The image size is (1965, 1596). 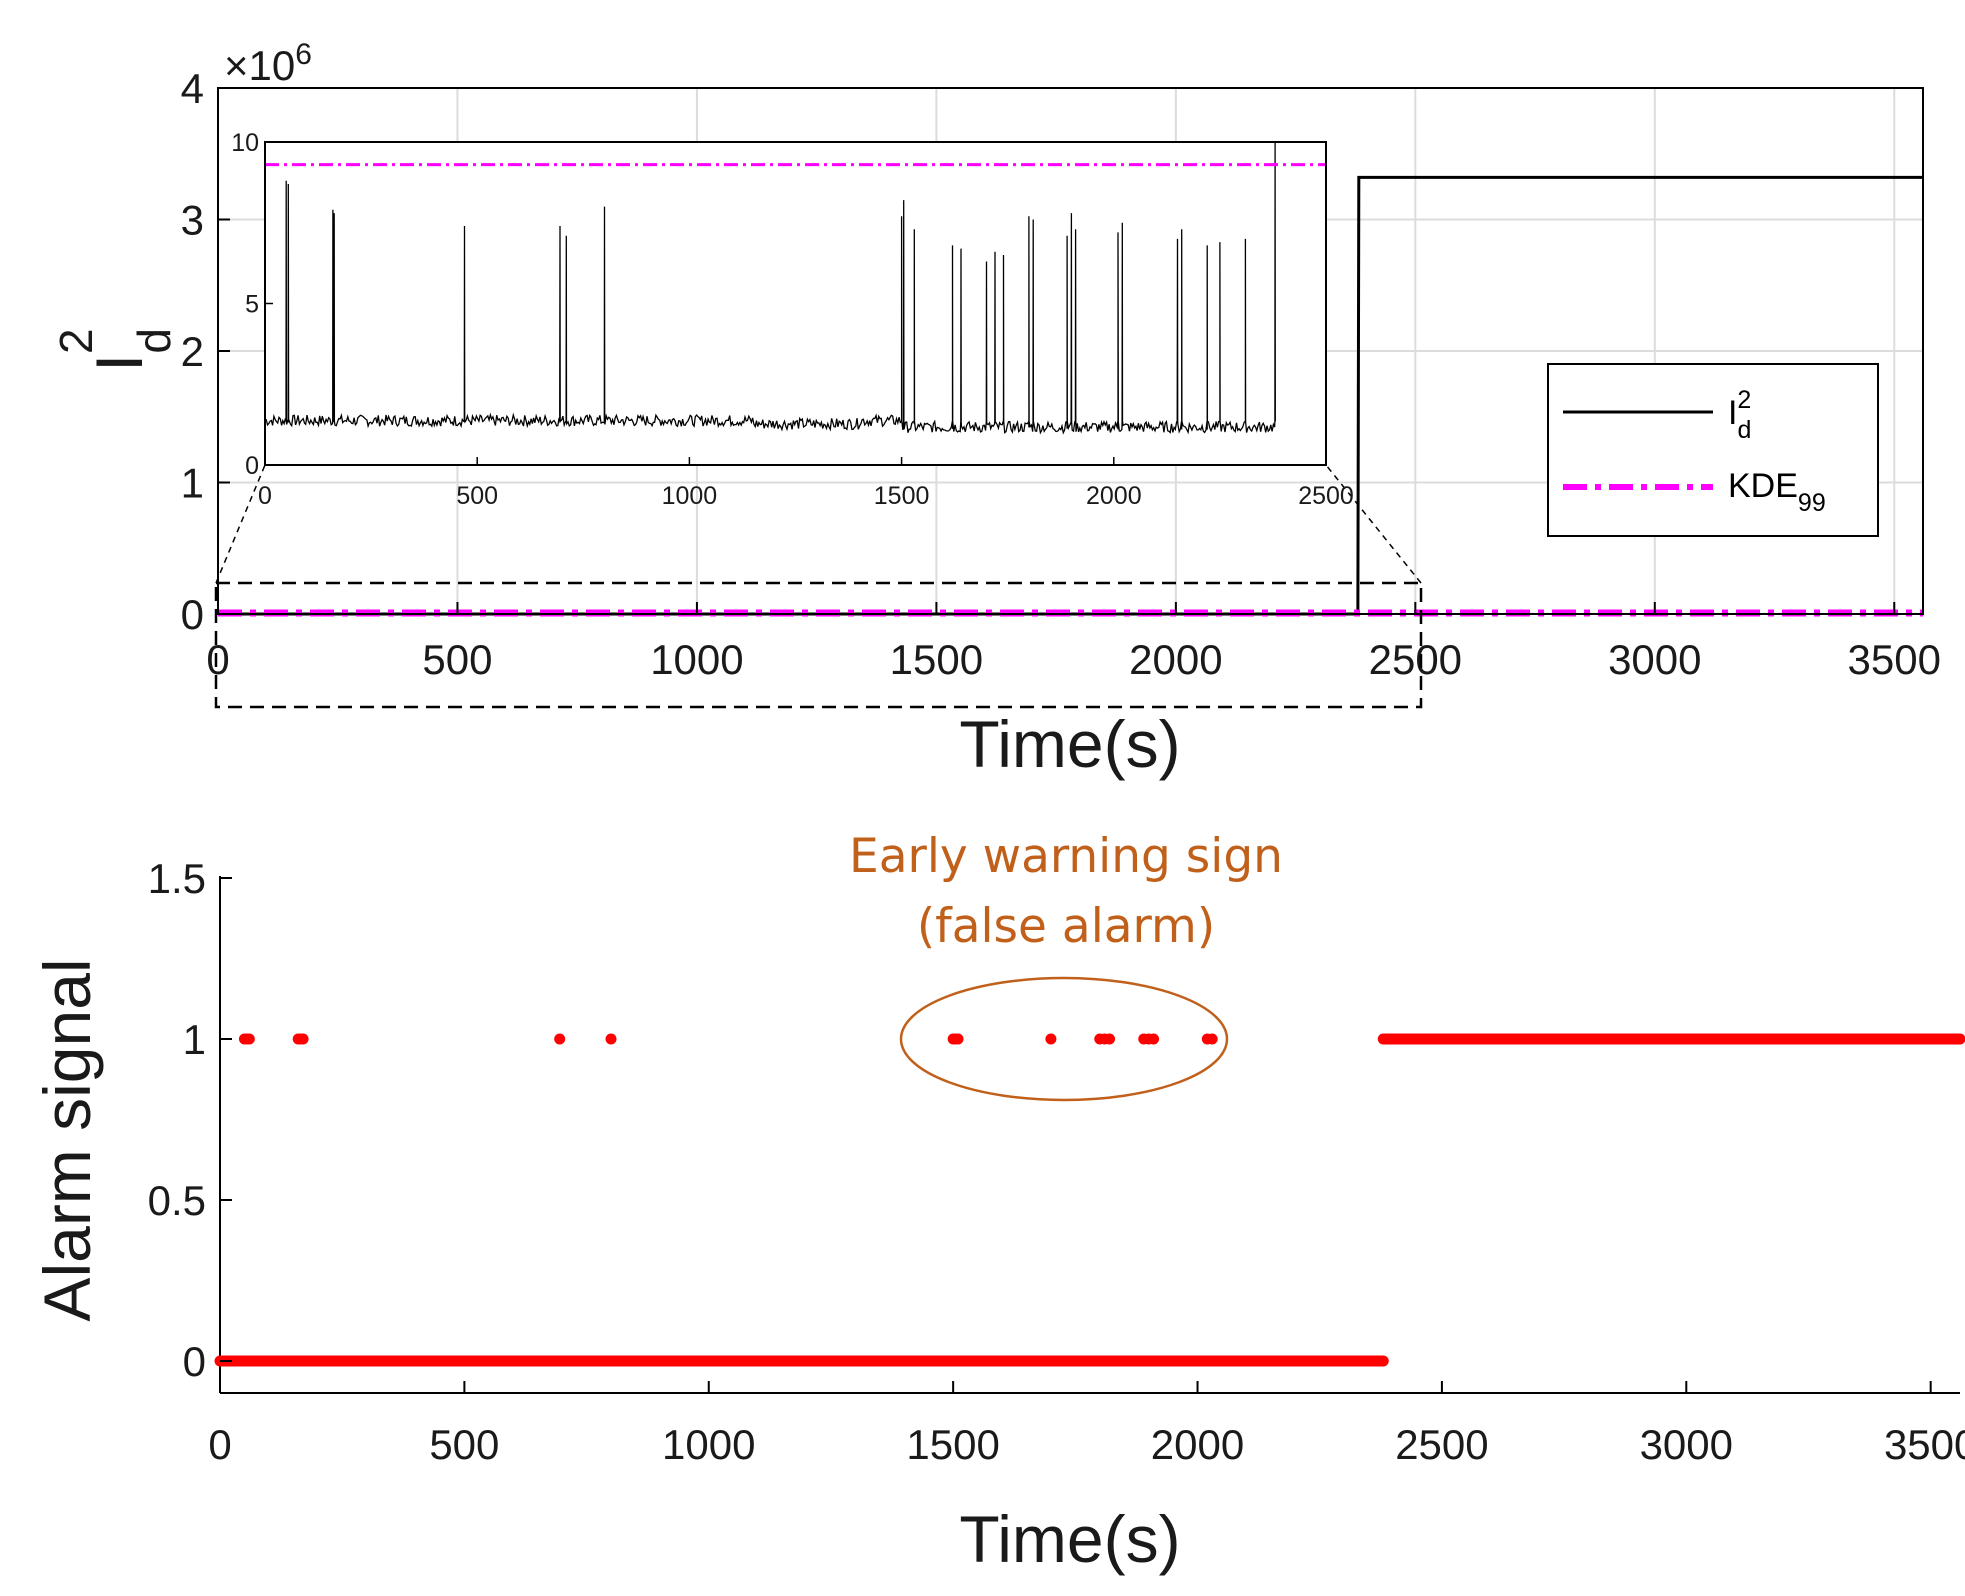 I want to click on bottom-x-tick-label-0: 0, so click(x=219, y=1444).